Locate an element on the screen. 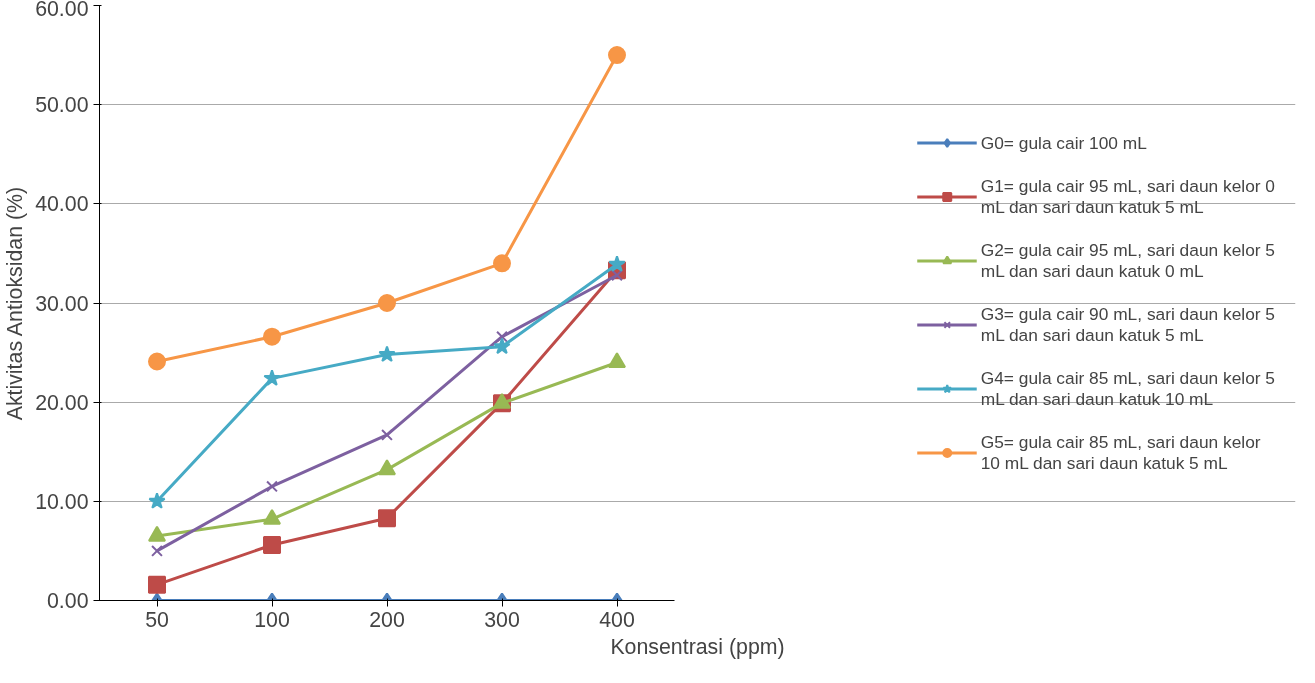 The image size is (1315, 683). y-tick-label: 20.00 is located at coordinates (62, 402).